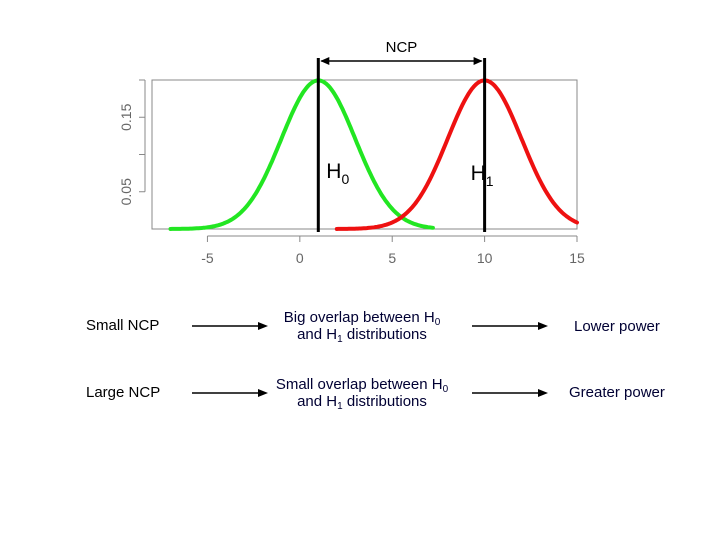 The image size is (720, 540). I want to click on y-tick-label: 0.15, so click(126, 116).